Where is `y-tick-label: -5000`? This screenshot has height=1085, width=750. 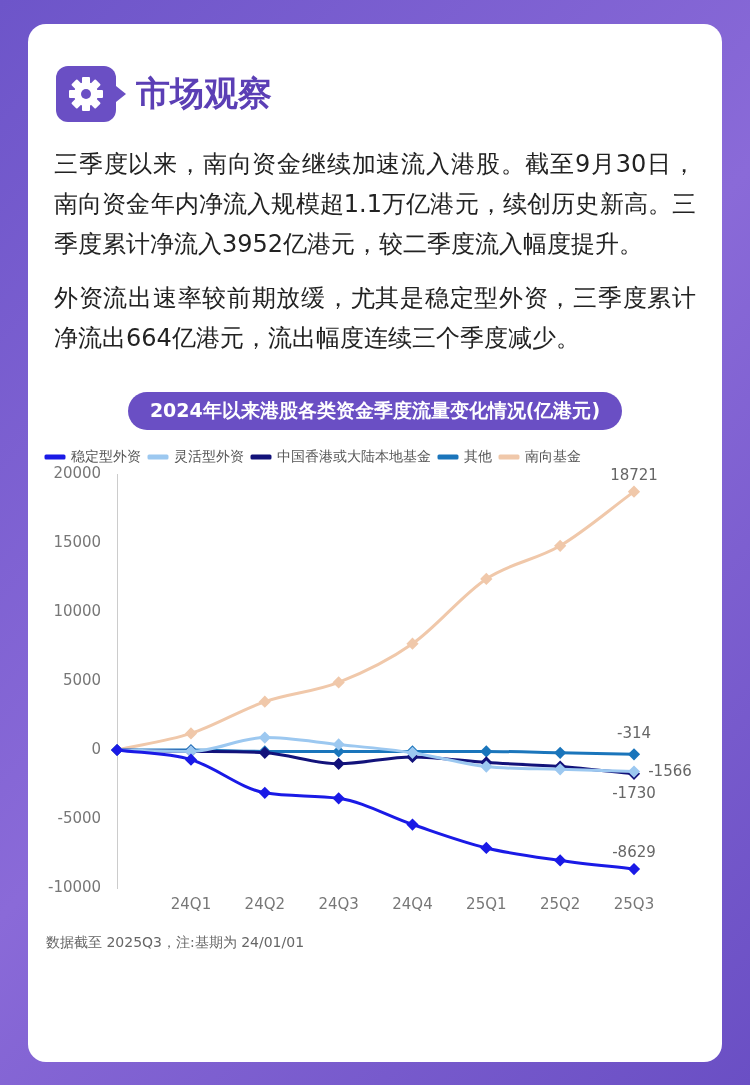 y-tick-label: -5000 is located at coordinates (79, 817).